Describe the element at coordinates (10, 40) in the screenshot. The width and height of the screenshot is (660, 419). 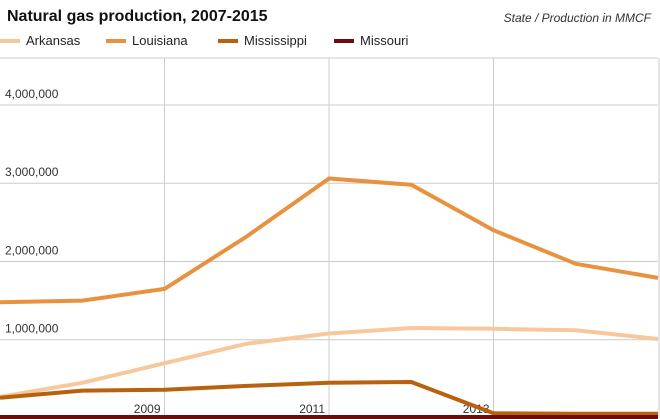
I see `legend-swatch-arkansas` at that location.